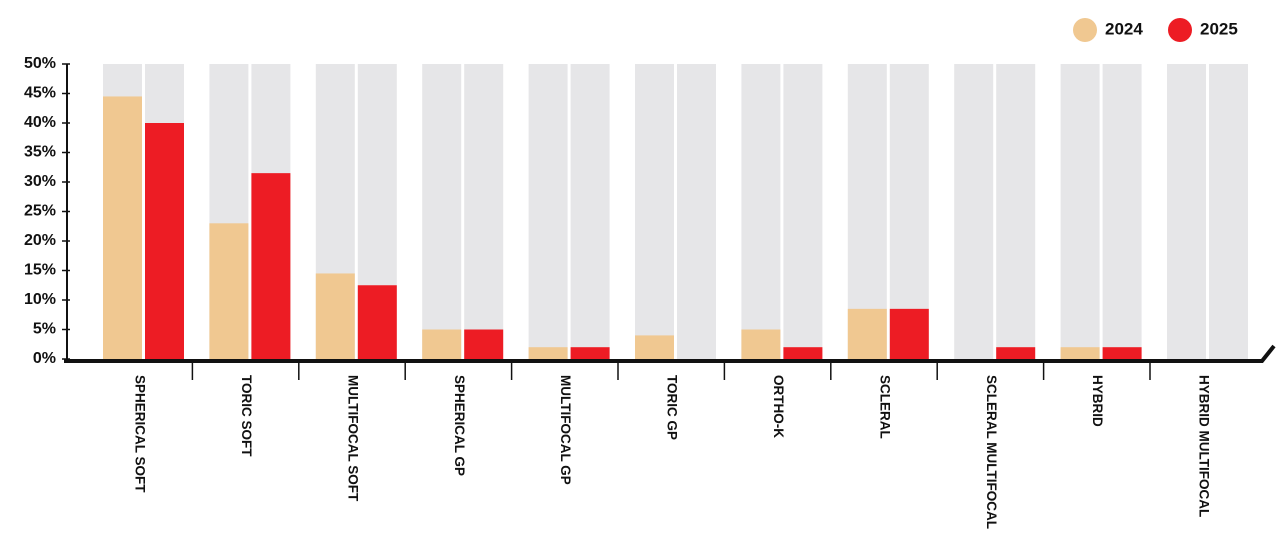 The image size is (1280, 542). I want to click on x-tick-label: SCLERAL, so click(884, 407).